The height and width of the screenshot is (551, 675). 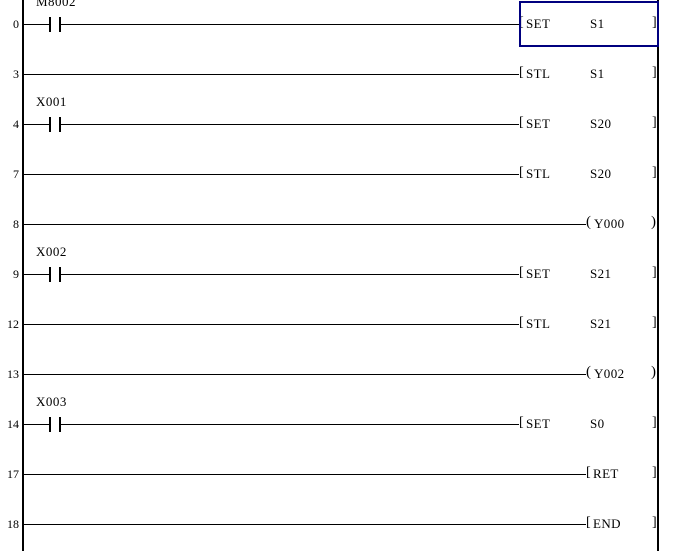 What do you see at coordinates (607, 523) in the screenshot?
I see `instruction-mnemonic: END` at bounding box center [607, 523].